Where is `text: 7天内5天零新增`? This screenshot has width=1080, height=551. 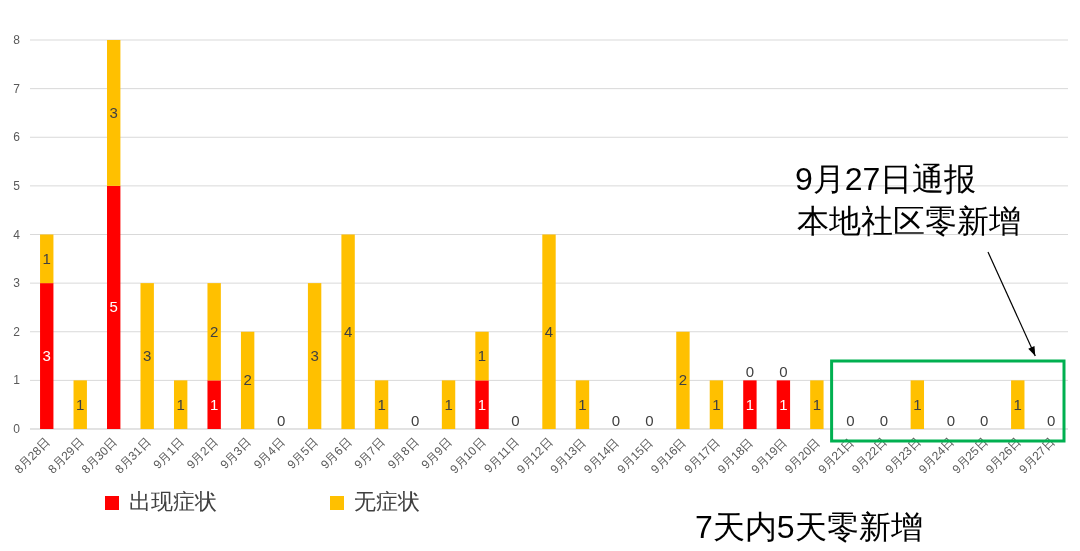 text: 7天内5天零新增 is located at coordinates (809, 527).